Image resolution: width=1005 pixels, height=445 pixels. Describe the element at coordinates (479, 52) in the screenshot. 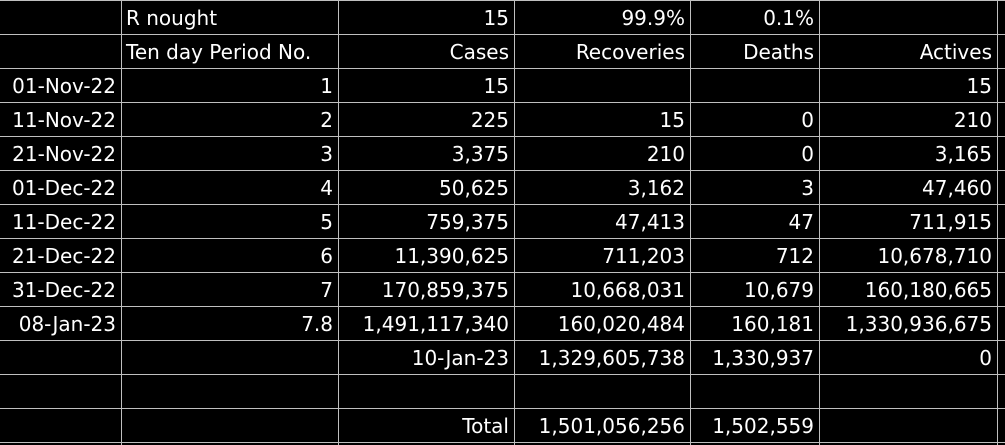

I see `cases-header: Cases` at that location.